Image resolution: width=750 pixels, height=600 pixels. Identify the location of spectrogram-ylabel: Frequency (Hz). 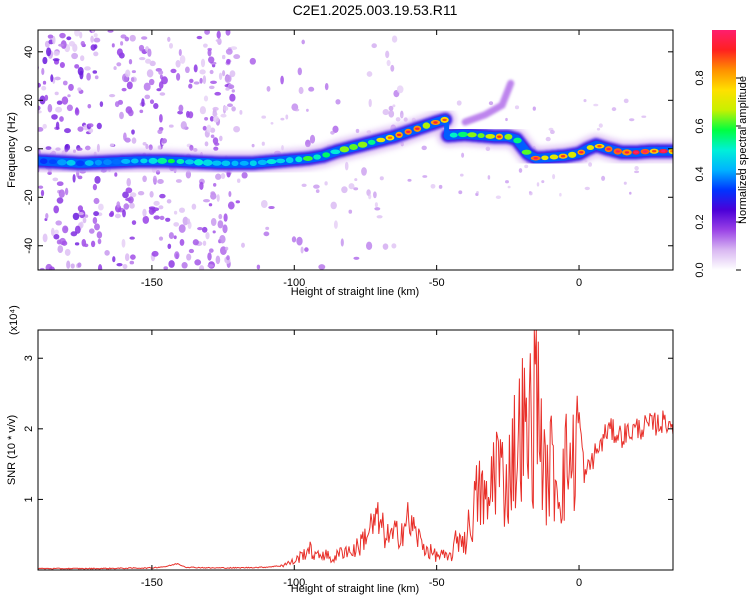
(12, 150).